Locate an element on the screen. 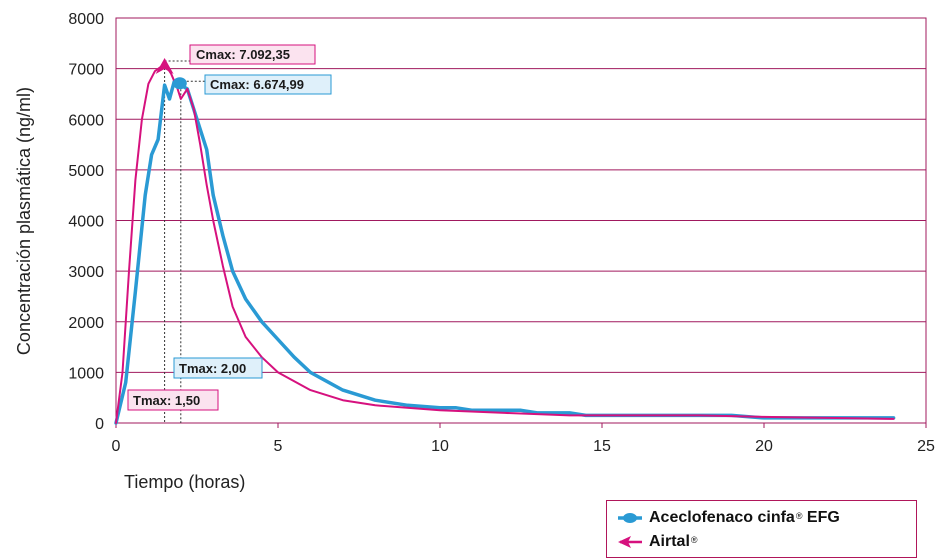  y-axis-title: Concentración plasmática (ng/ml) is located at coordinates (24, 221).